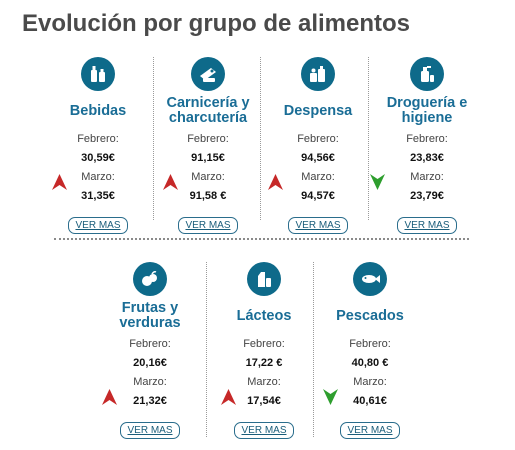 This screenshot has height=450, width=515. Describe the element at coordinates (427, 74) in the screenshot. I see `cleaning-icon` at that location.